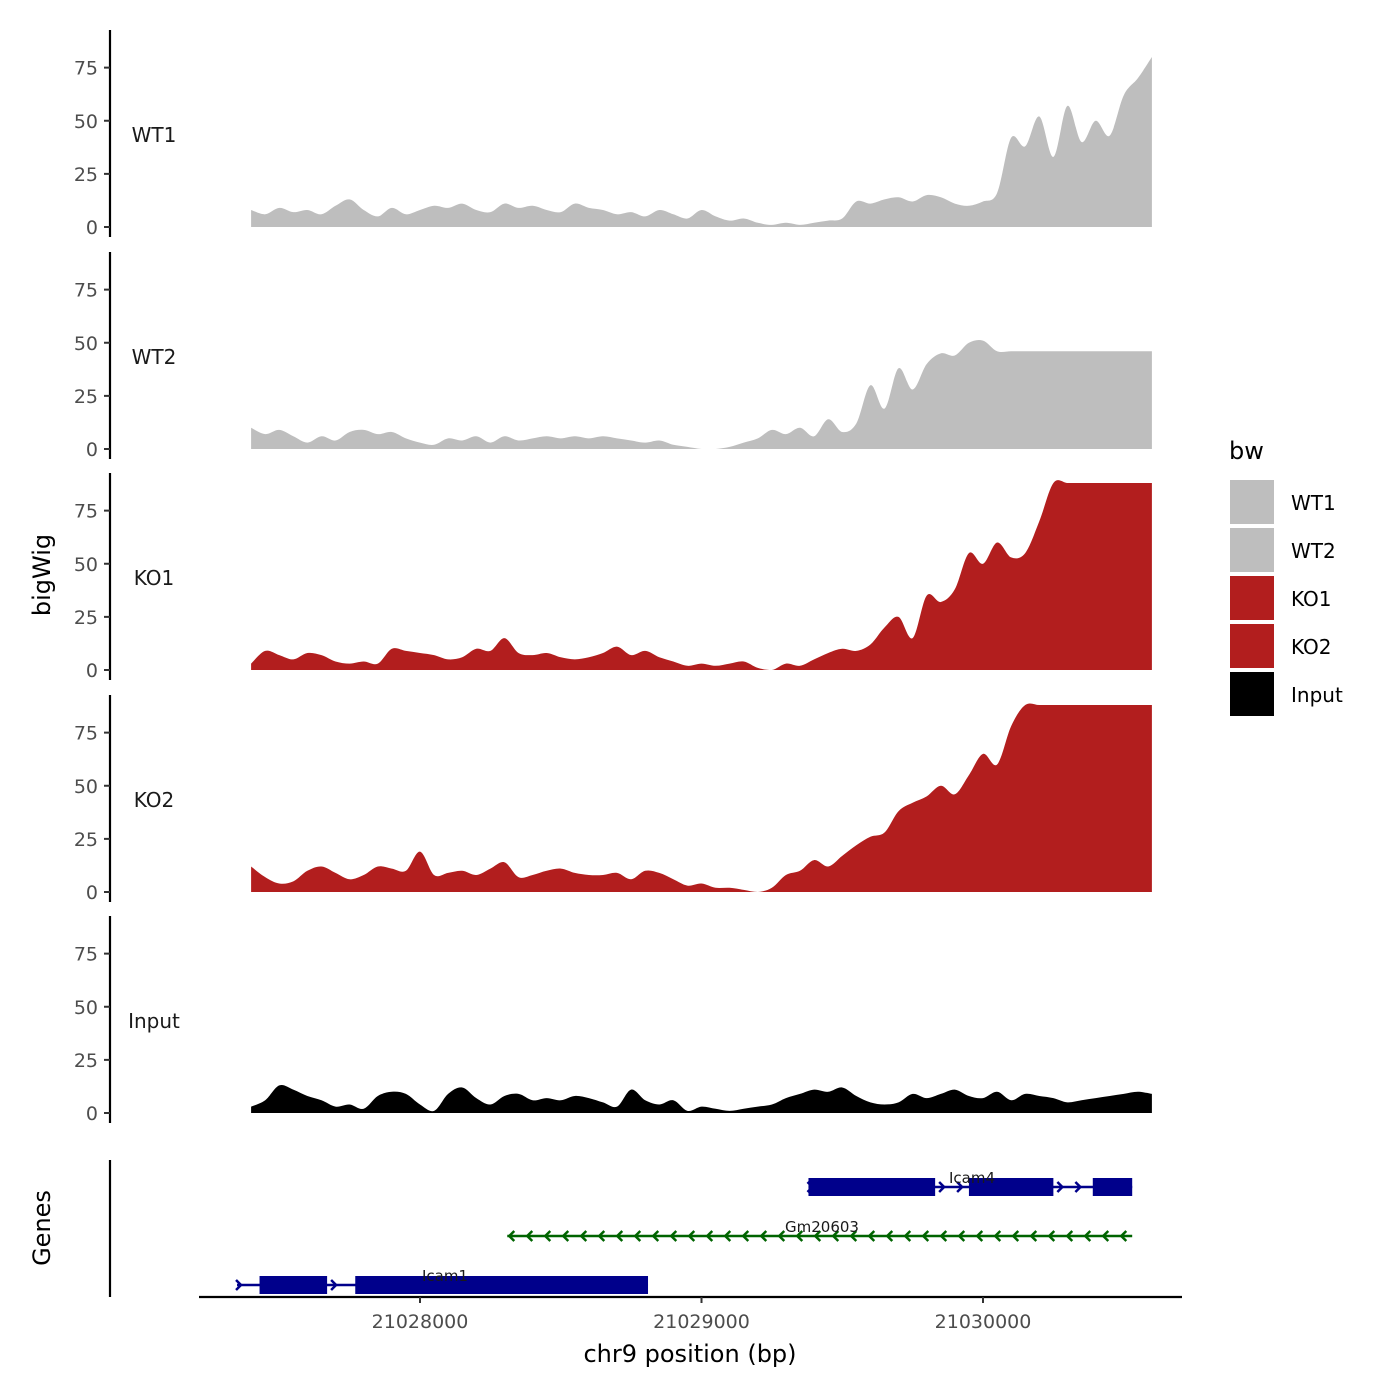 Image resolution: width=1400 pixels, height=1400 pixels. I want to click on track-wt1: 0 25 50 75 WT1, so click(613, 134).